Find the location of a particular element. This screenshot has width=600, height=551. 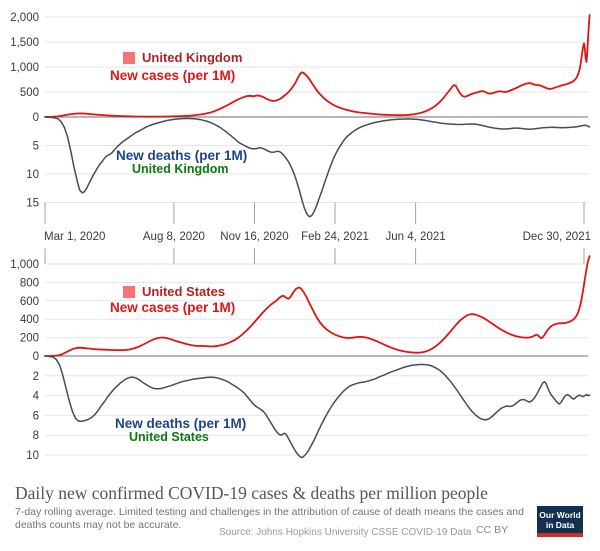

x-tick-label: Dec 30, 2021 is located at coordinates (557, 237).